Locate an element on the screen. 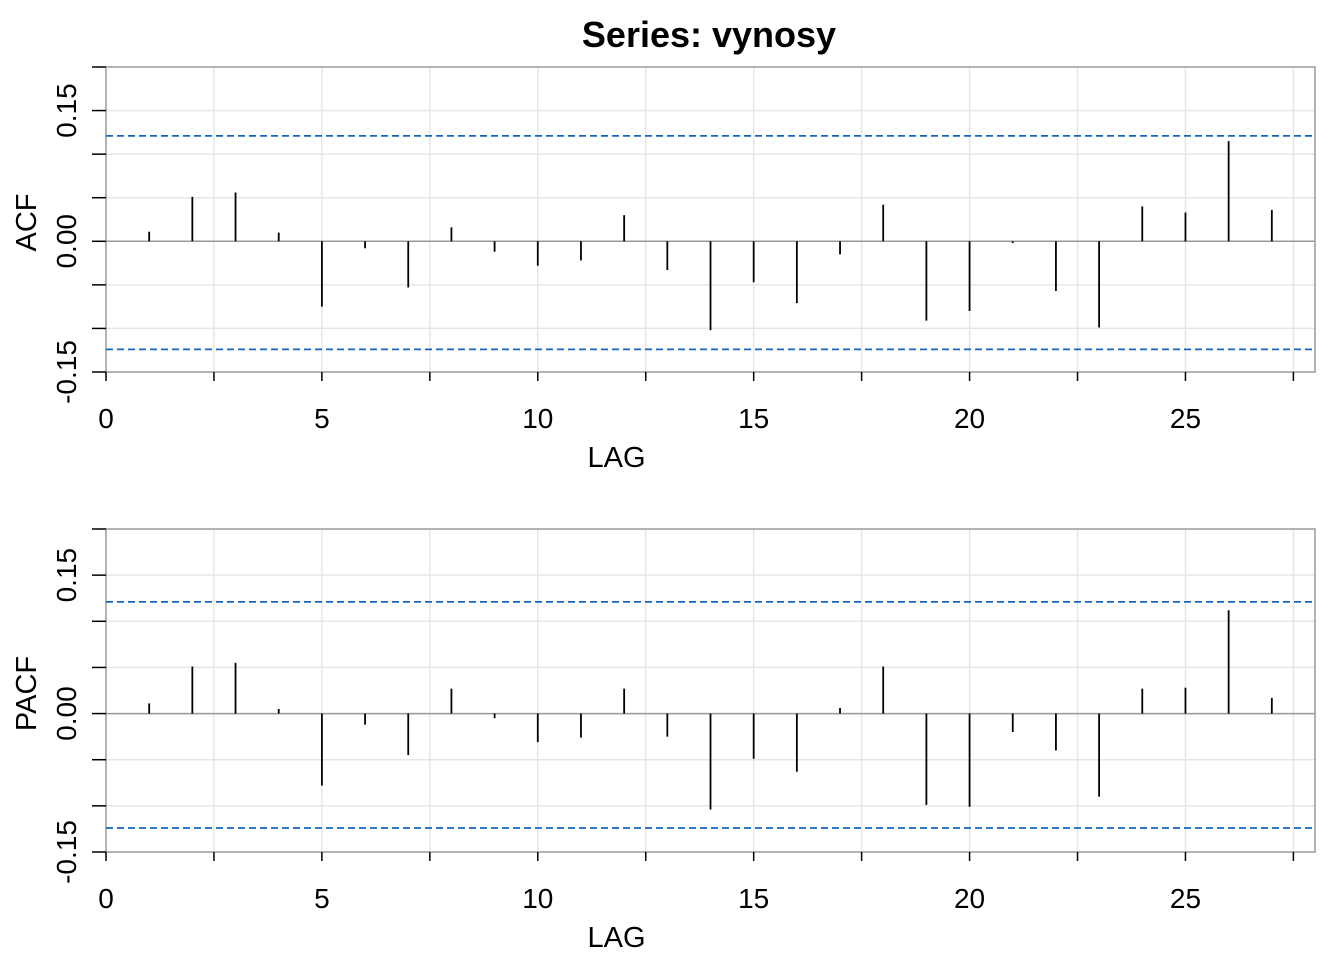  acf-x-axis-label: LAG is located at coordinates (616, 458).